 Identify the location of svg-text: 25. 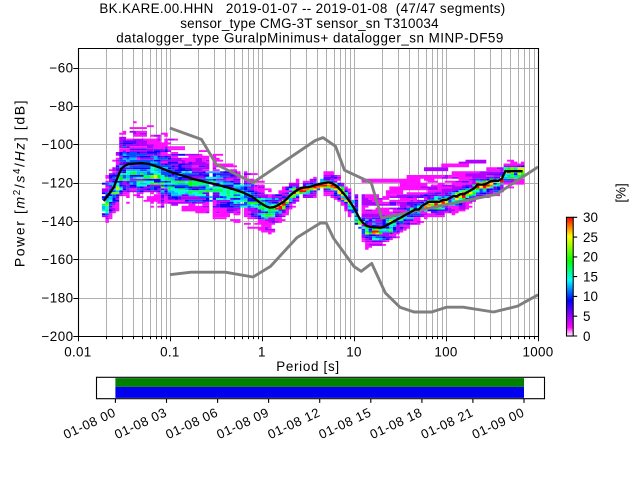
(590, 237).